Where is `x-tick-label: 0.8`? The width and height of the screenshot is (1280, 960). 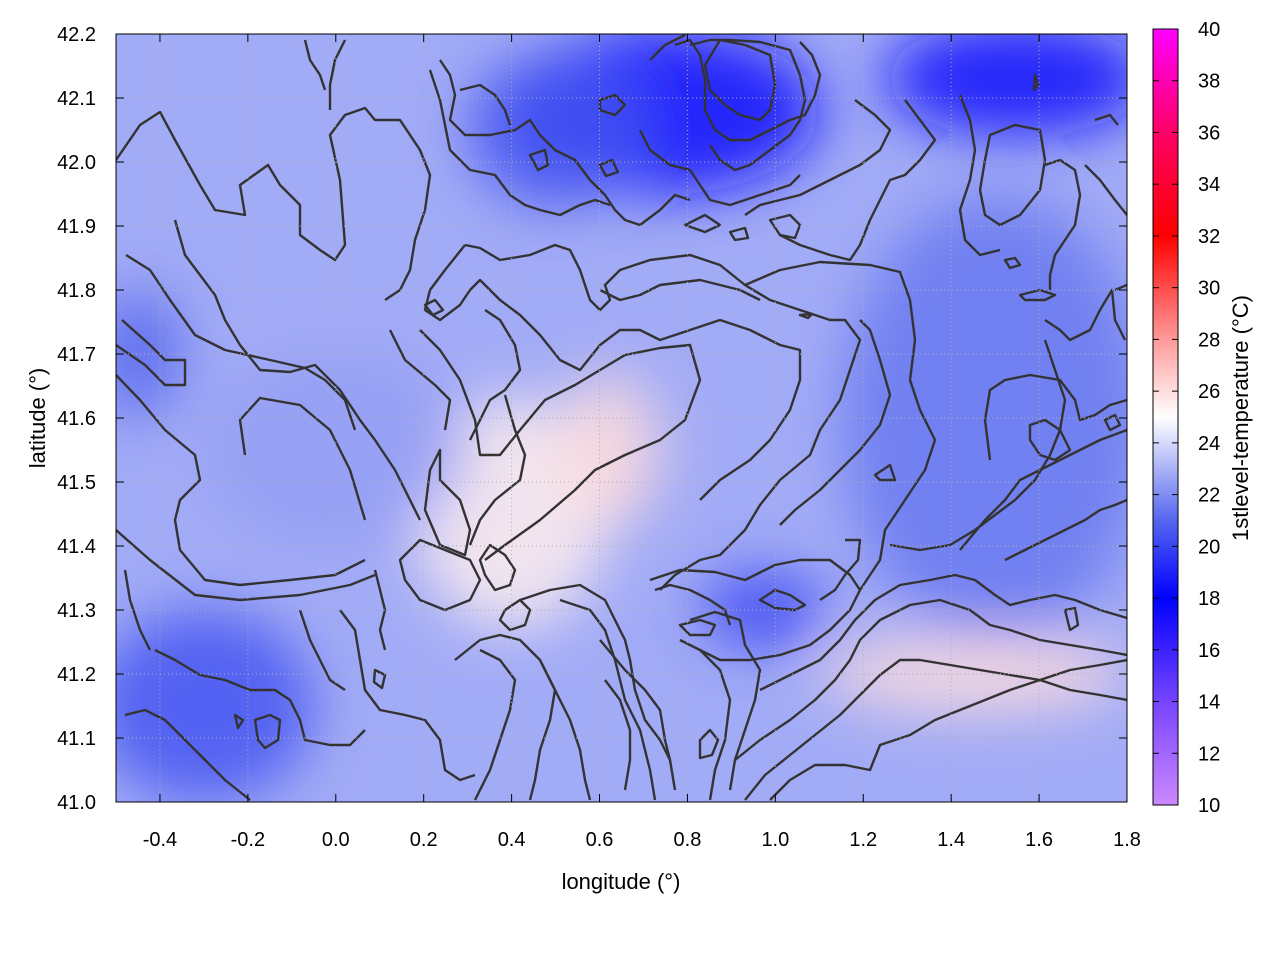
x-tick-label: 0.8 is located at coordinates (688, 840).